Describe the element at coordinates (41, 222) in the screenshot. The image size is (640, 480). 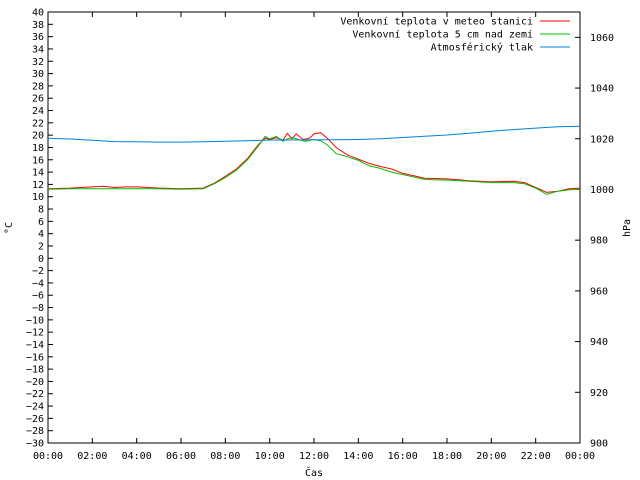
I see `y-left-tick-label: 6` at that location.